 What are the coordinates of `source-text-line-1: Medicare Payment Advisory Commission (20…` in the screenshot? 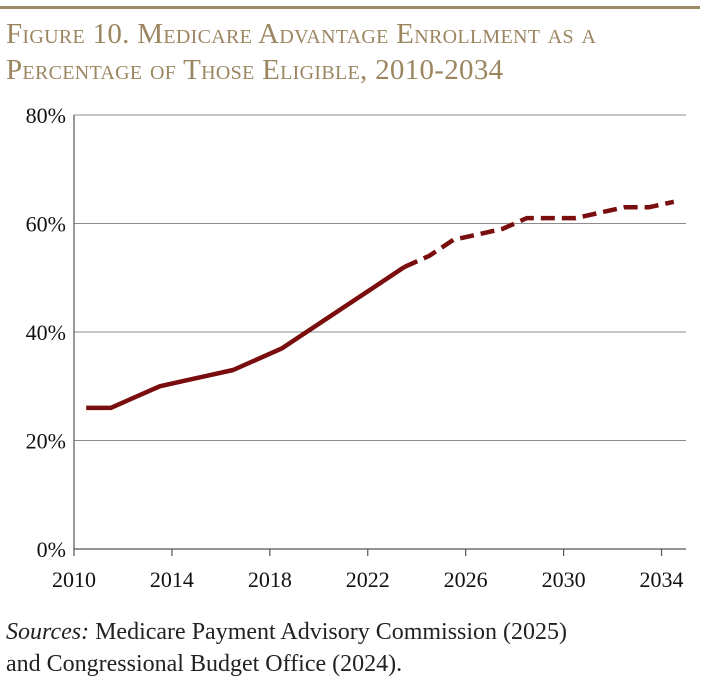 It's located at (328, 632).